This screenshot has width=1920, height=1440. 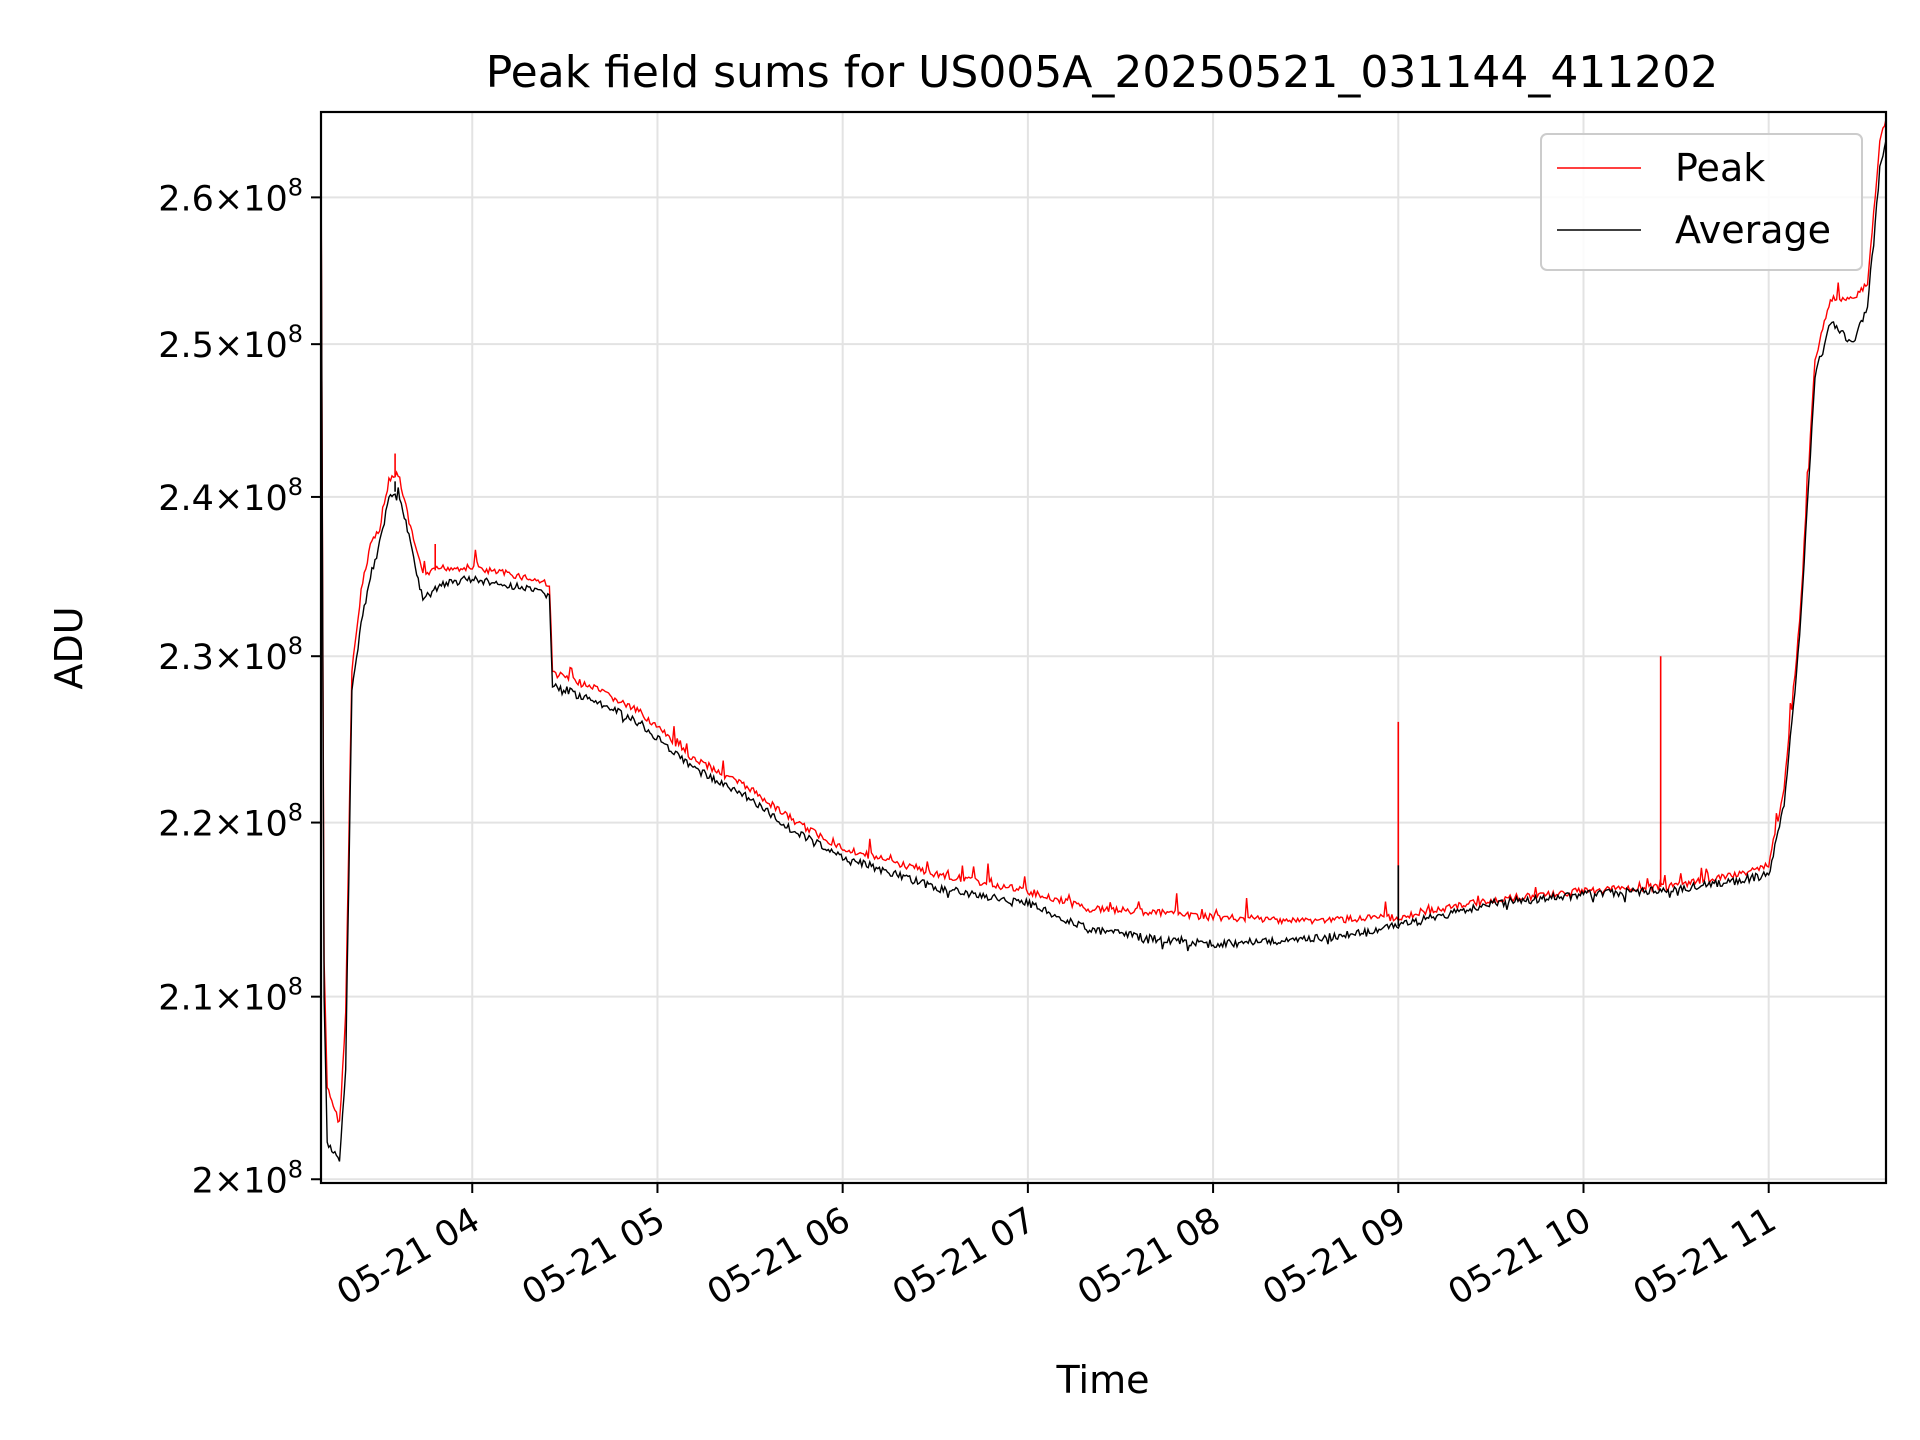 I want to click on y-axis-label: ADU, so click(x=69, y=647).